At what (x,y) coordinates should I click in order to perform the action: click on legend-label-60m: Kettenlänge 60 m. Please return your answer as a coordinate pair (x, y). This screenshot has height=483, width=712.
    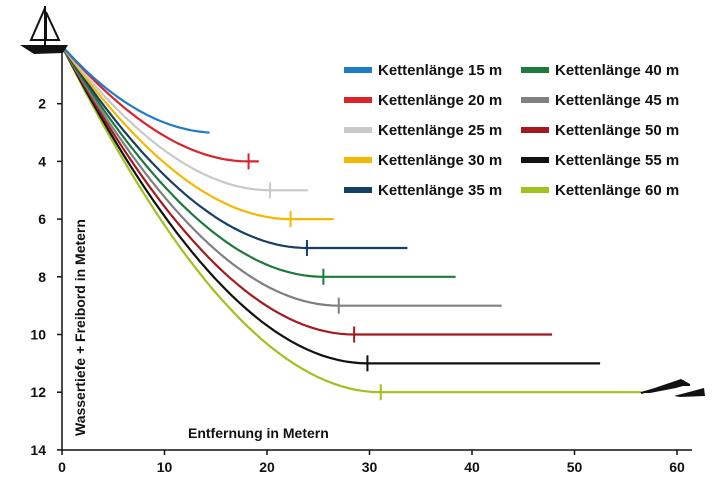
    Looking at the image, I should click on (617, 190).